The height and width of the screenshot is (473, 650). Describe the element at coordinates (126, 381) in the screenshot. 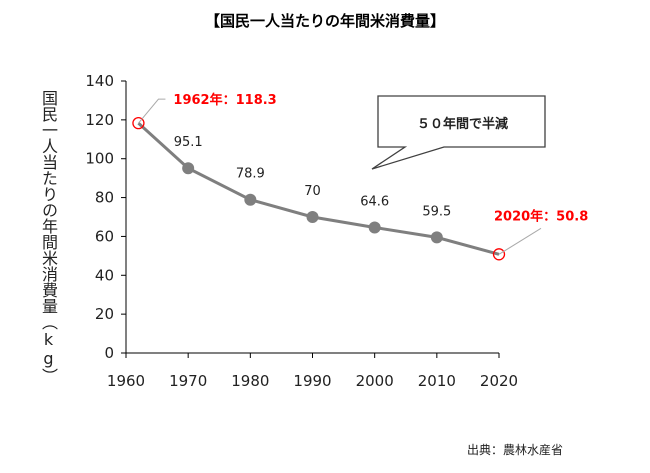

I see `x-tick-label: 1960` at that location.